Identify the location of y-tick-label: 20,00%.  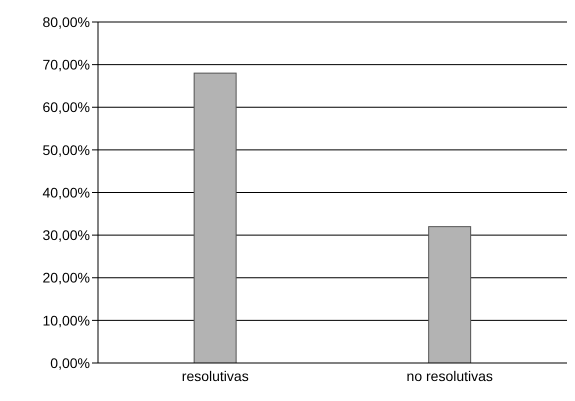
(66, 278).